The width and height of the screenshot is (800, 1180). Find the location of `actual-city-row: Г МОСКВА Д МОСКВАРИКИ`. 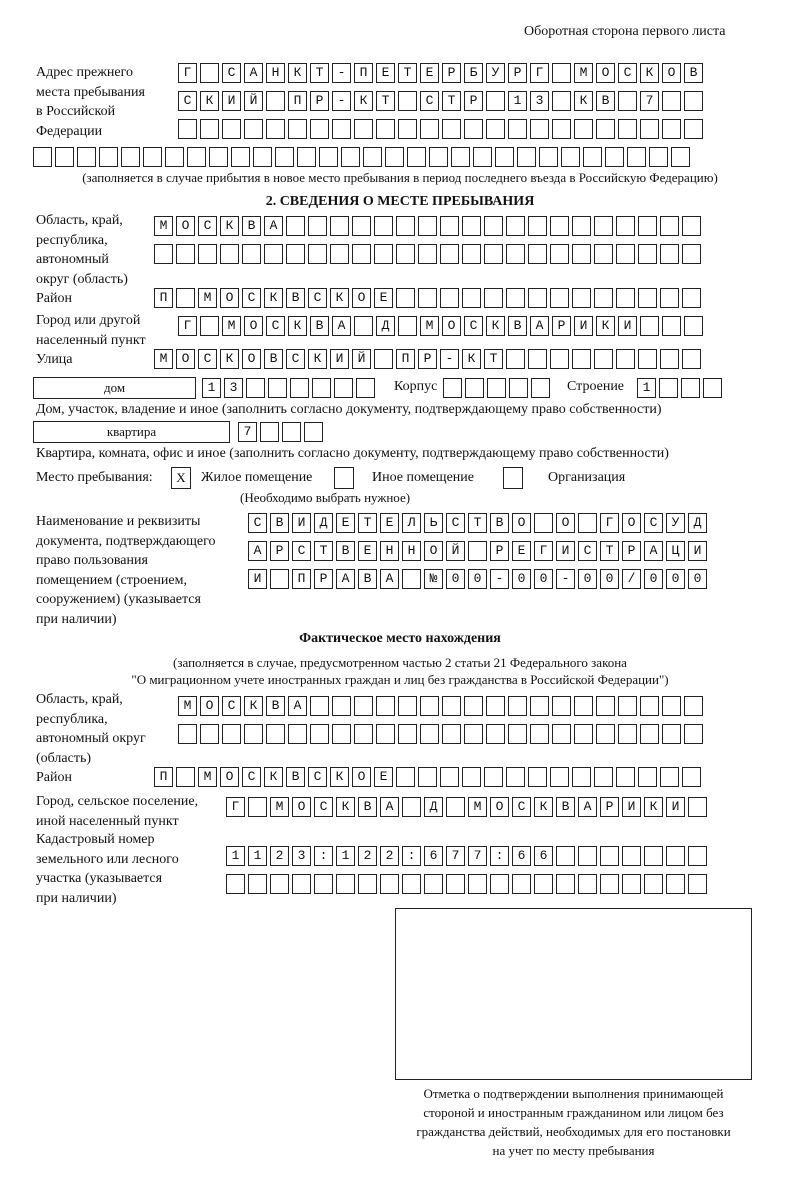

actual-city-row: Г МОСКВА Д МОСКВАРИКИ is located at coordinates (466, 807).